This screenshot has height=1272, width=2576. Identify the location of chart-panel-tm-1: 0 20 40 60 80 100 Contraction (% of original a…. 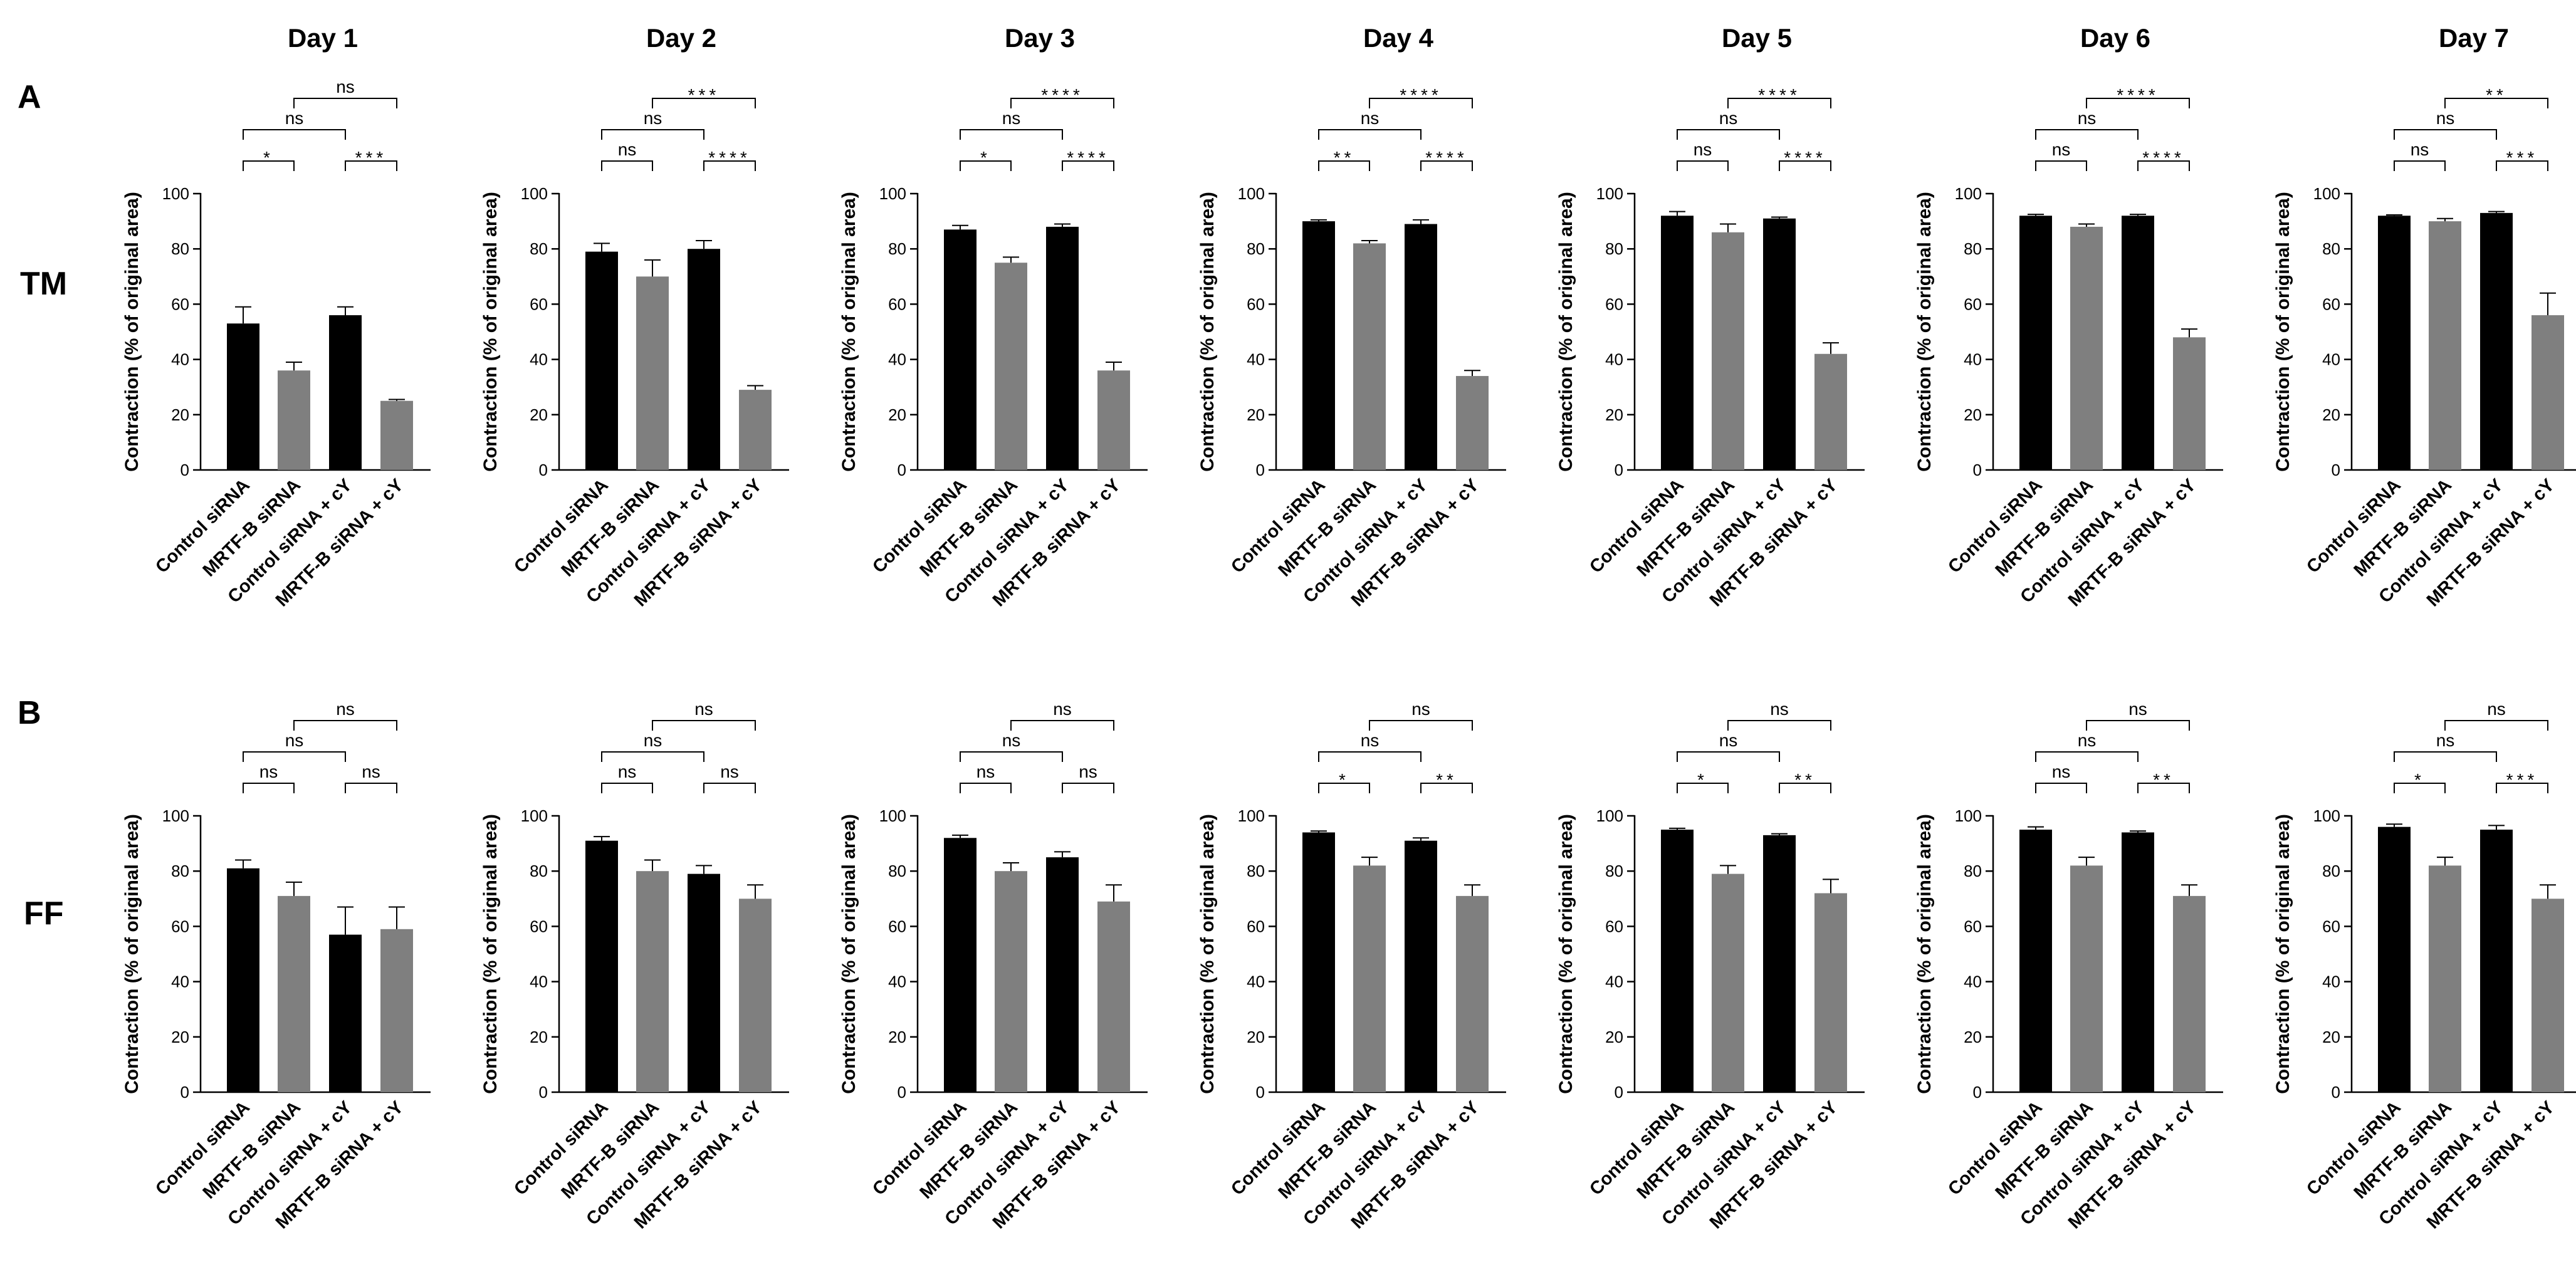
(276, 343).